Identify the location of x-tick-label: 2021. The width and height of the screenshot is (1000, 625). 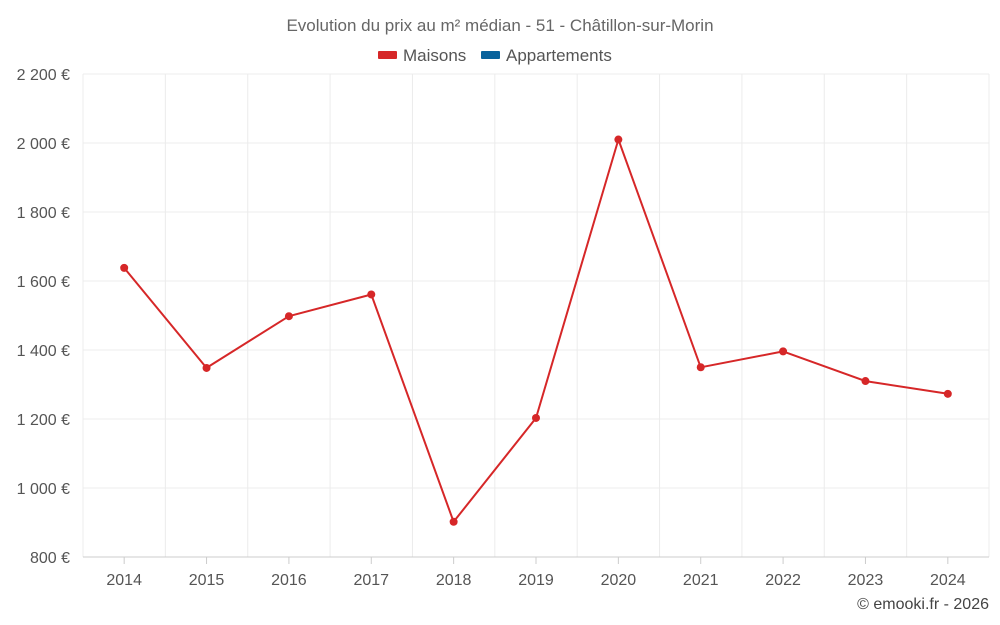
(701, 580).